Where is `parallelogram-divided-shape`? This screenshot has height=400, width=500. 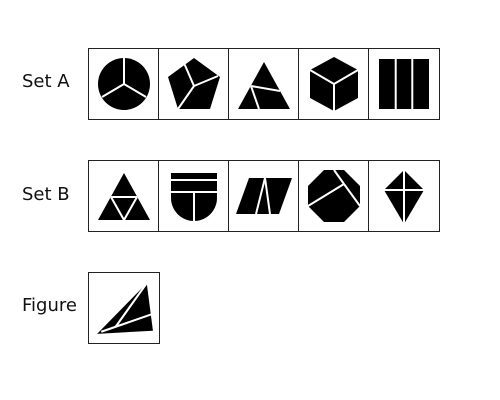
parallelogram-divided-shape is located at coordinates (263, 196).